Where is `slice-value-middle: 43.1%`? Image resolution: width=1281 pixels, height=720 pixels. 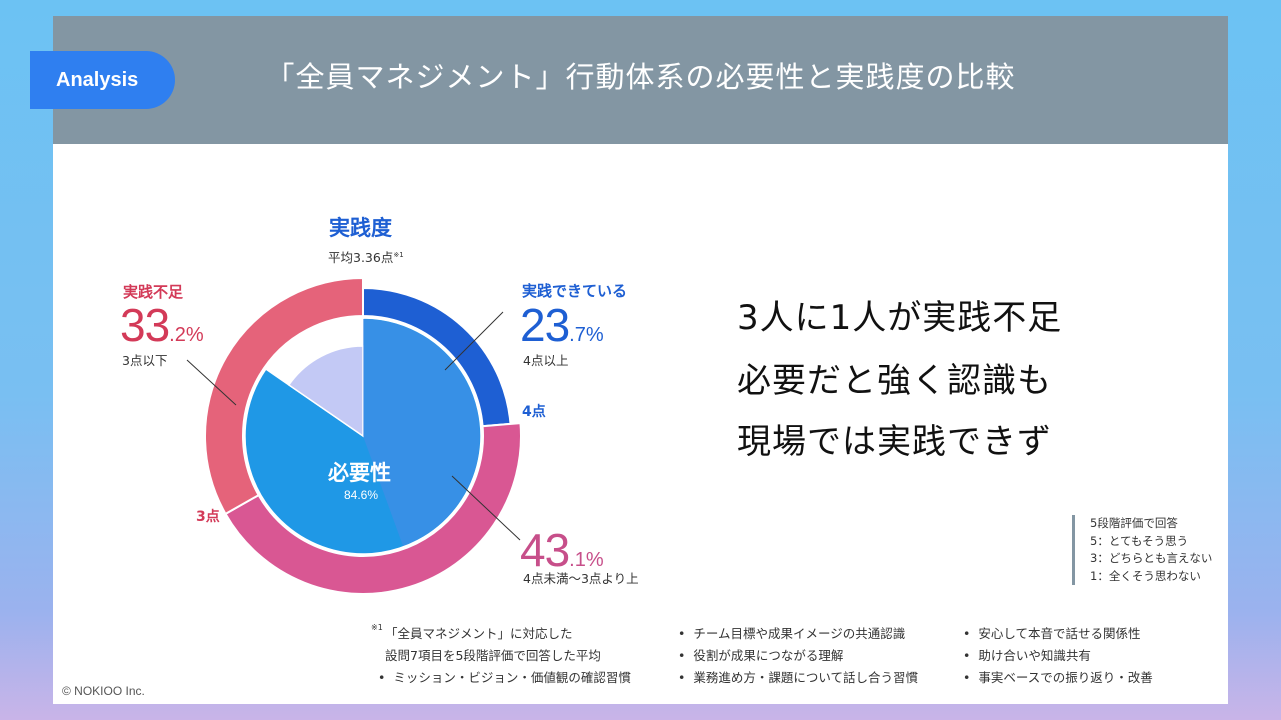
slice-value-middle: 43.1% is located at coordinates (562, 550).